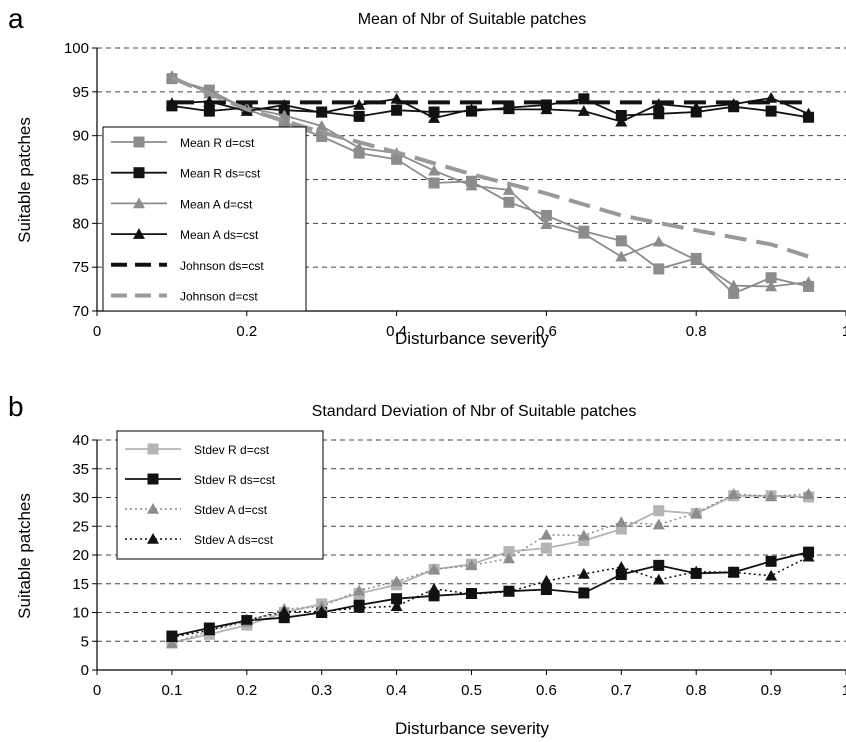 The image size is (846, 742). What do you see at coordinates (80, 440) in the screenshot?
I see `y-tick-label: 40` at bounding box center [80, 440].